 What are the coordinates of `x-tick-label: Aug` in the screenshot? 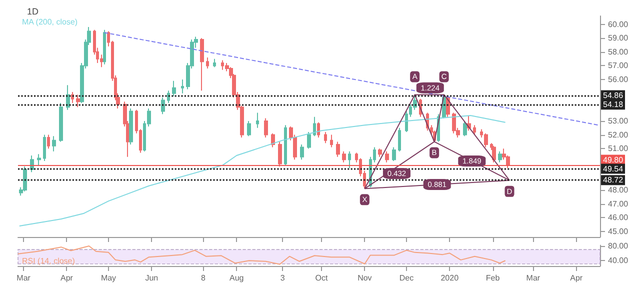 It's located at (236, 278).